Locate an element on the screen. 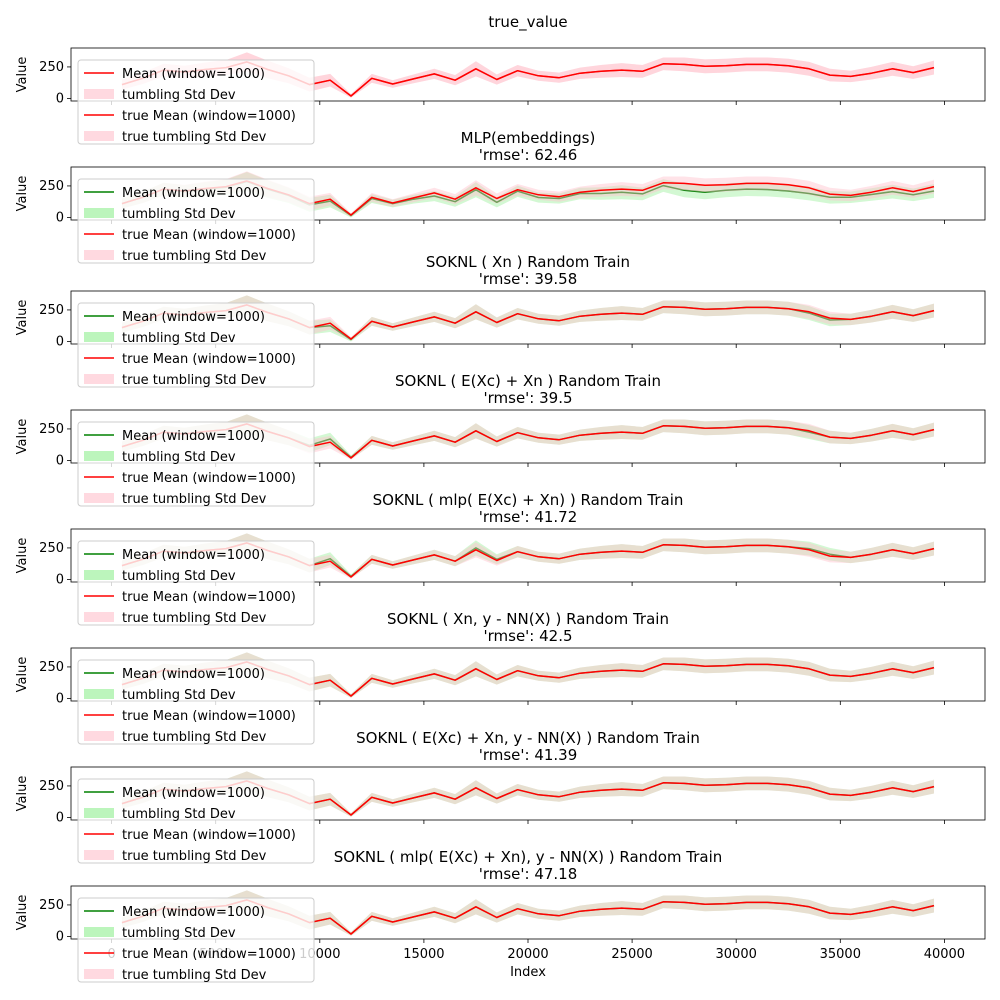 The height and width of the screenshot is (1000, 1000). x-tick-label: 25000 is located at coordinates (631, 954).